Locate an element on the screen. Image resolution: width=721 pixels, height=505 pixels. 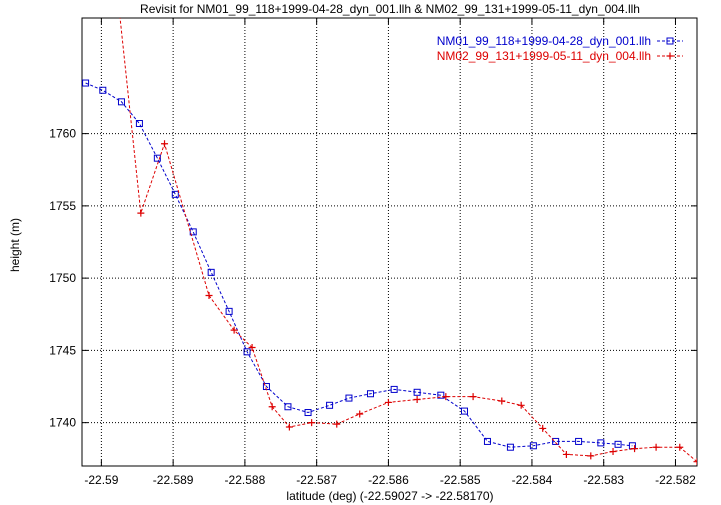
x-tick-label: -22.588 is located at coordinates (245, 480).